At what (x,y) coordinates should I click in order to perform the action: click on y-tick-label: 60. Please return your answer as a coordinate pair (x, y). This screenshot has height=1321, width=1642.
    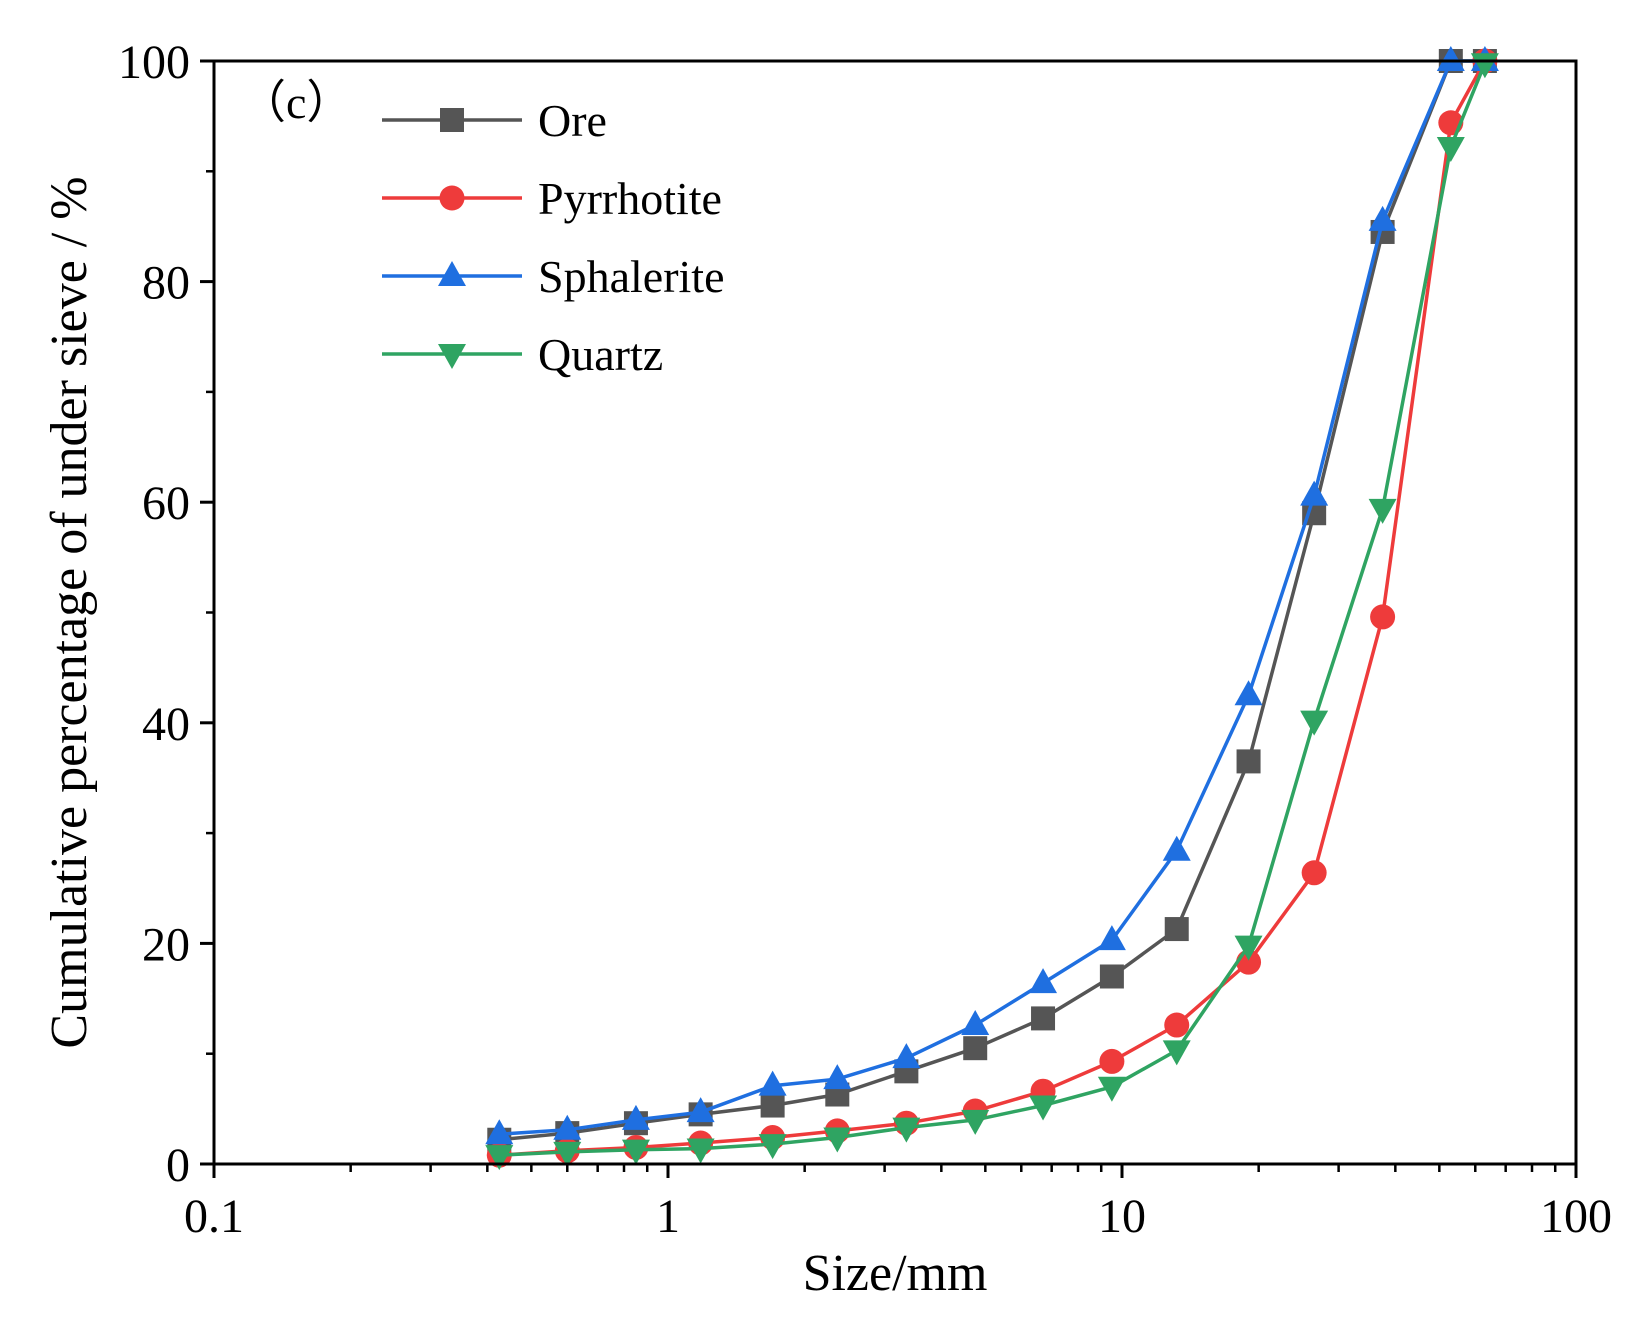
    Looking at the image, I should click on (166, 503).